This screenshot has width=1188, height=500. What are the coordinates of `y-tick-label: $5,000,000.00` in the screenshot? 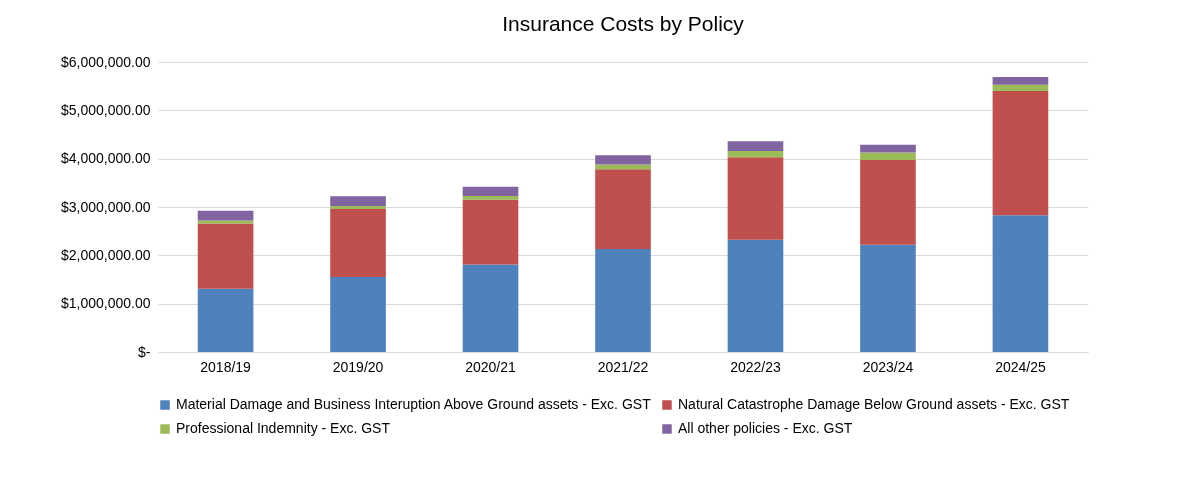 It's located at (105, 109).